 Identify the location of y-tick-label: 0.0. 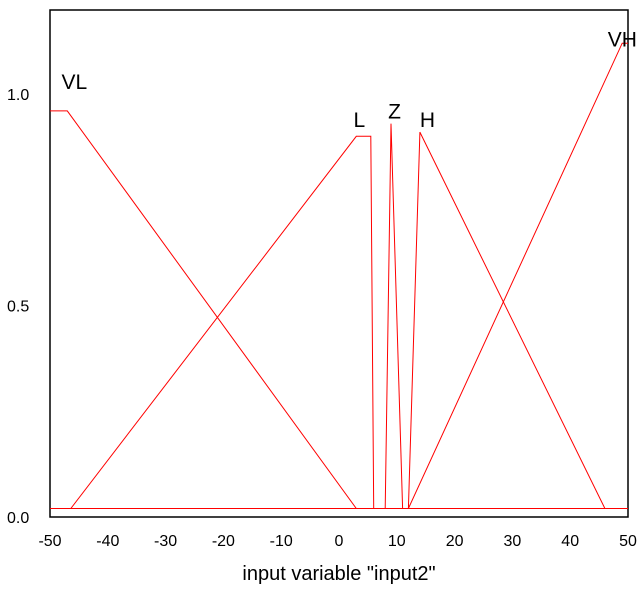
(18, 518).